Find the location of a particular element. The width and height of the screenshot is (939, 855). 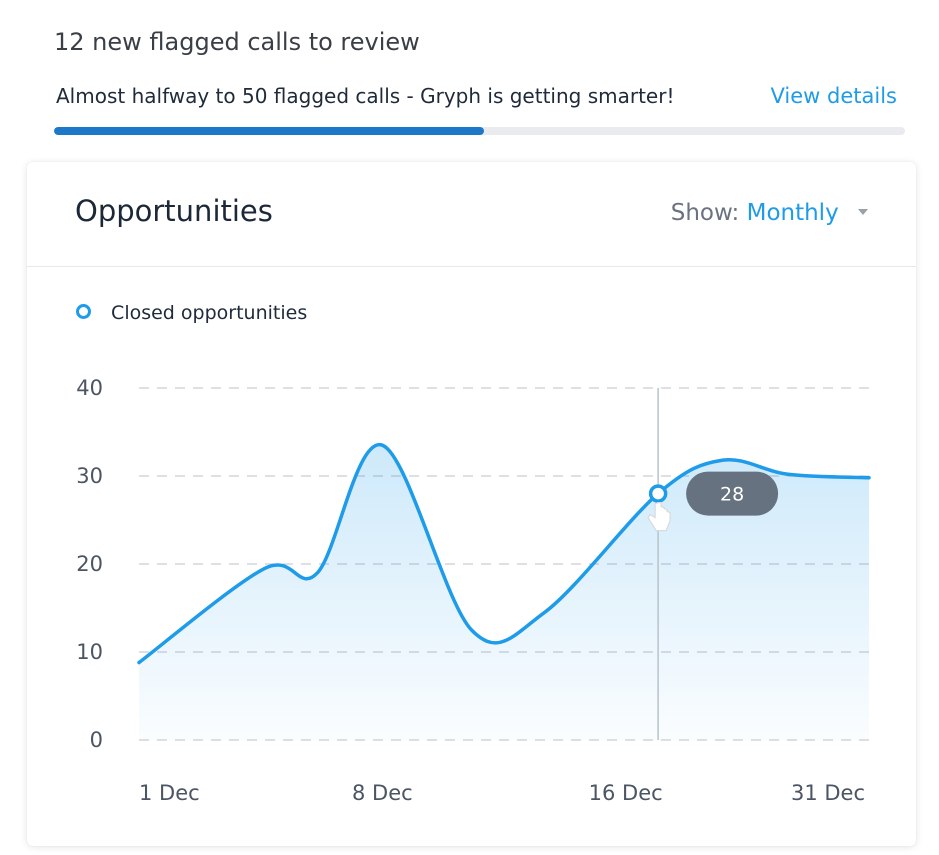

card-title: Opportunities is located at coordinates (174, 211).